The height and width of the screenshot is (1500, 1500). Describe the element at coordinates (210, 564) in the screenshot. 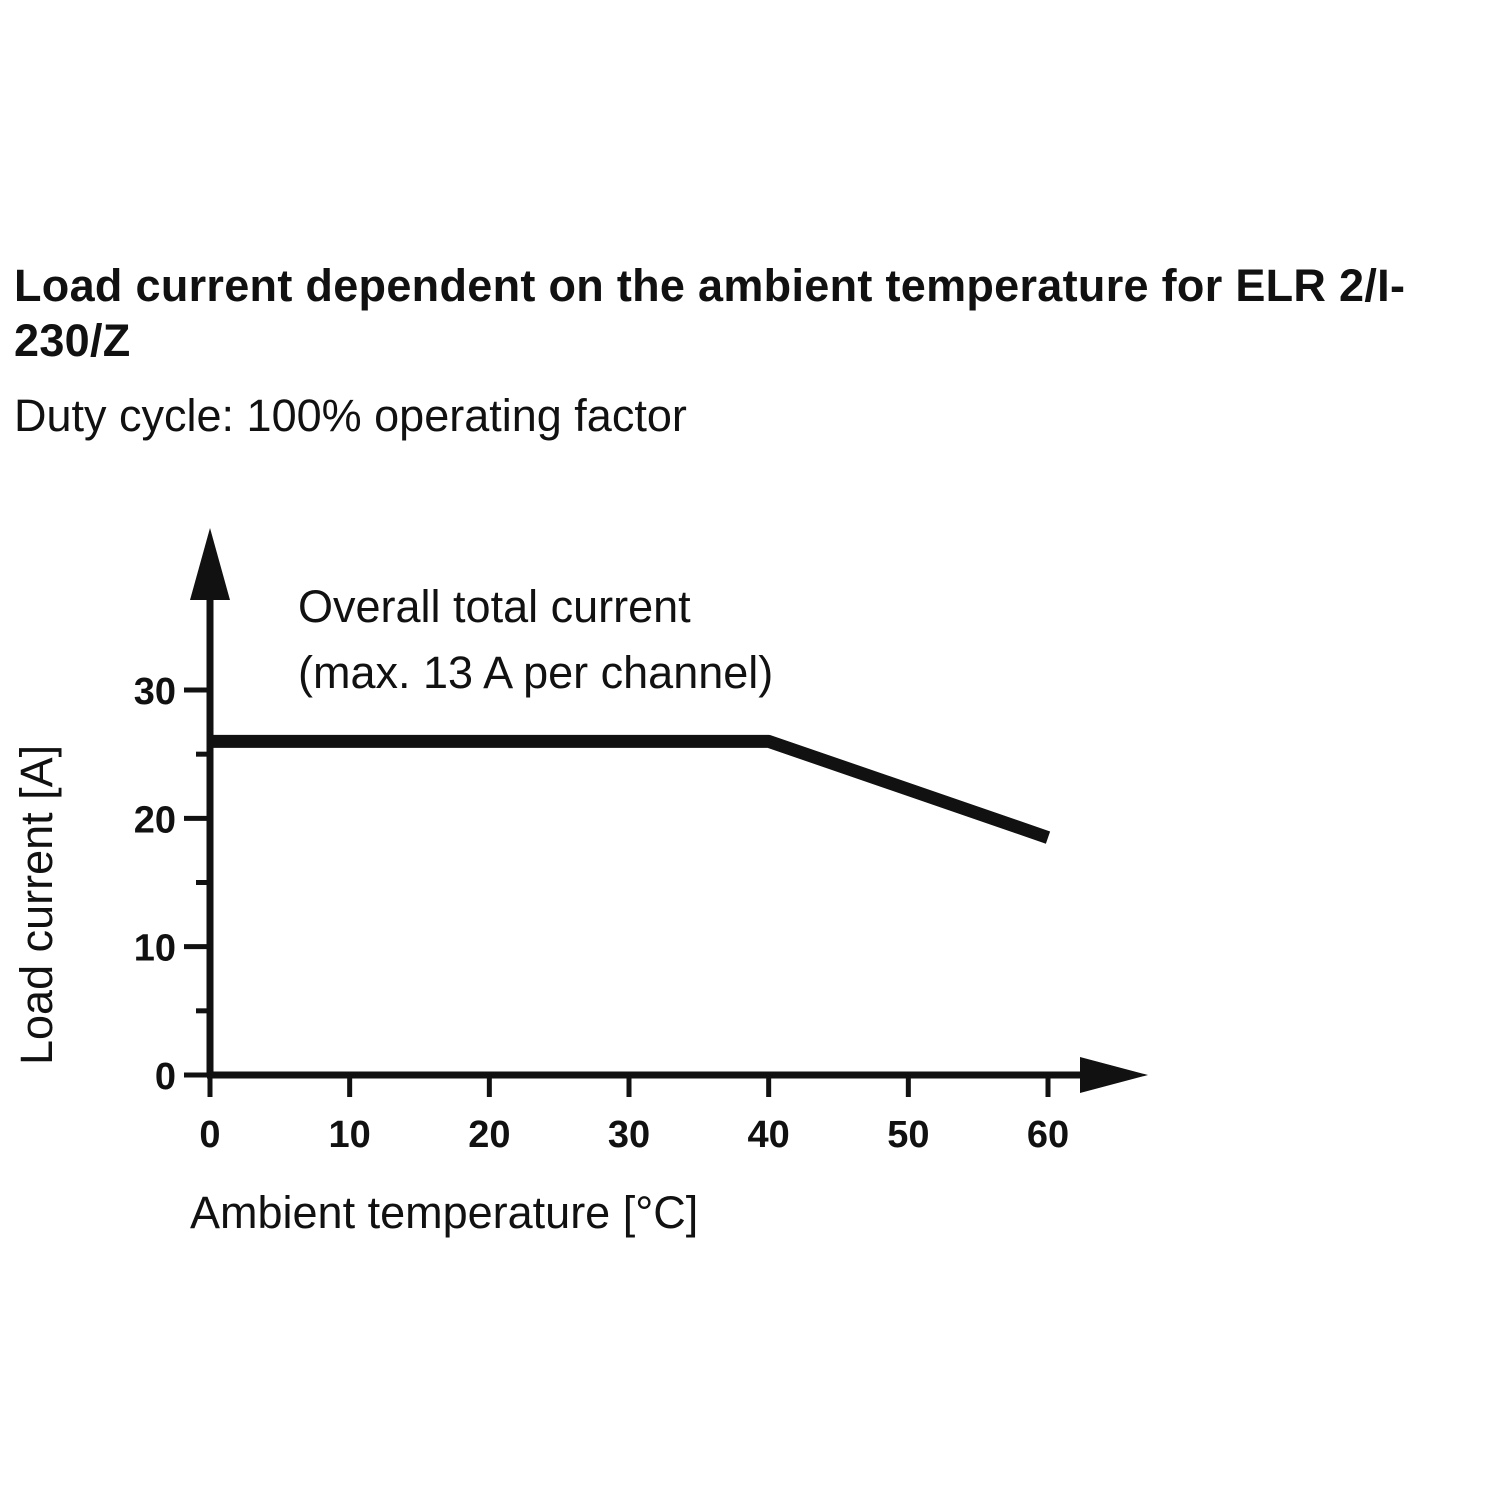

I see `y-axis-arrow` at that location.